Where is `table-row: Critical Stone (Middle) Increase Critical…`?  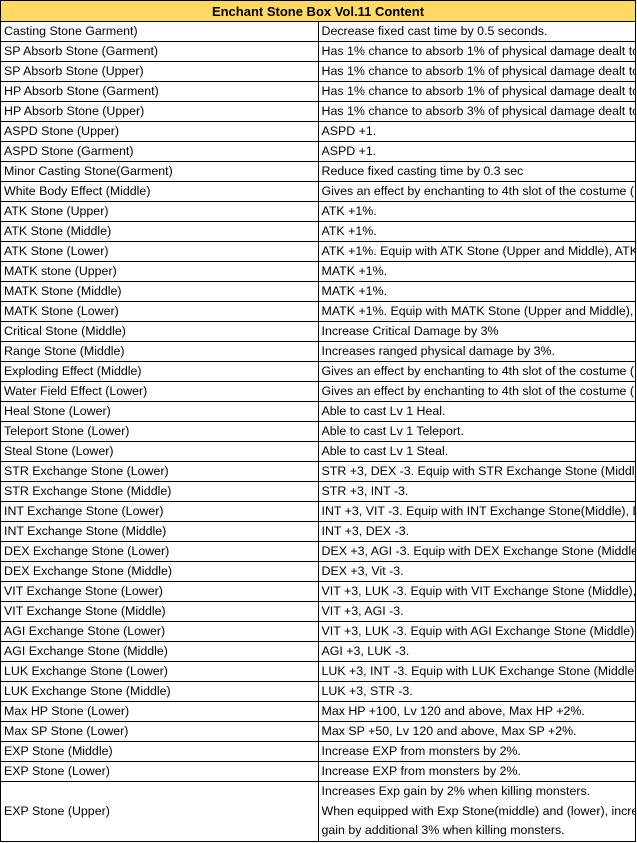
table-row: Critical Stone (Middle) Increase Critical… is located at coordinates (318, 331).